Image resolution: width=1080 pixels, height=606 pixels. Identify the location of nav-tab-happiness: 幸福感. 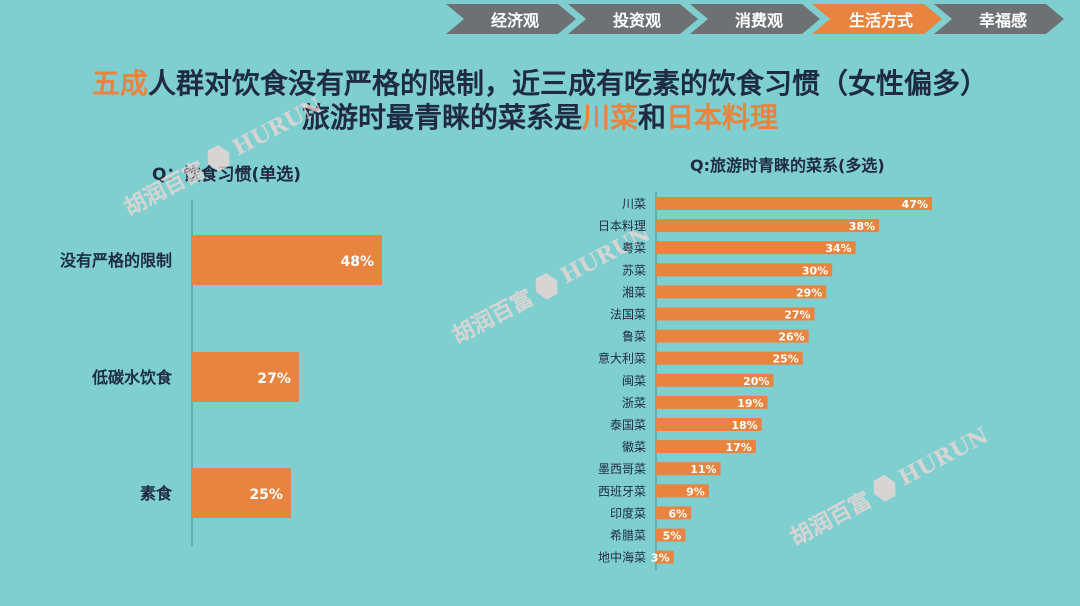
(999, 19).